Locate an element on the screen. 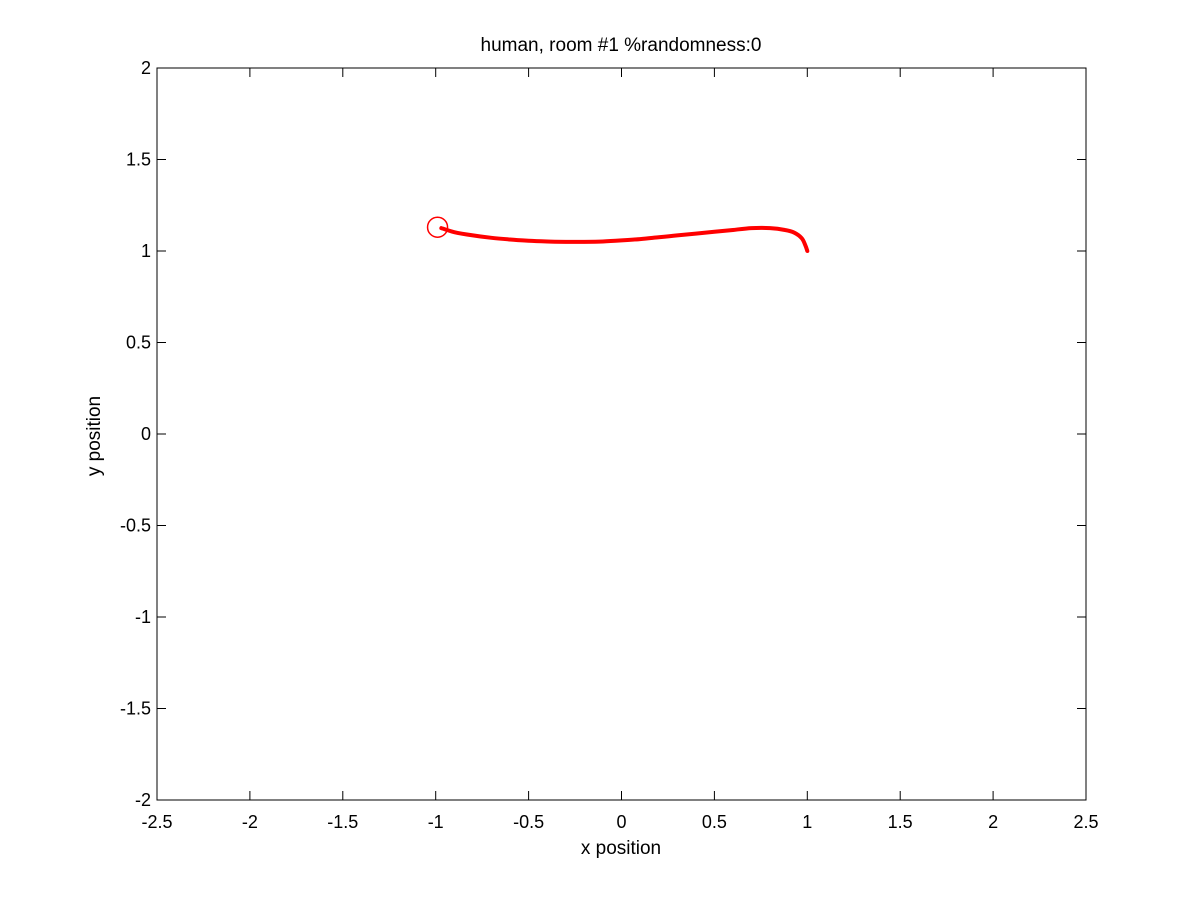 This screenshot has width=1200, height=900. y-tick-labels: -2 -1.5 -1 -0.5 0 0.5 1 1.5 2 is located at coordinates (135, 434).